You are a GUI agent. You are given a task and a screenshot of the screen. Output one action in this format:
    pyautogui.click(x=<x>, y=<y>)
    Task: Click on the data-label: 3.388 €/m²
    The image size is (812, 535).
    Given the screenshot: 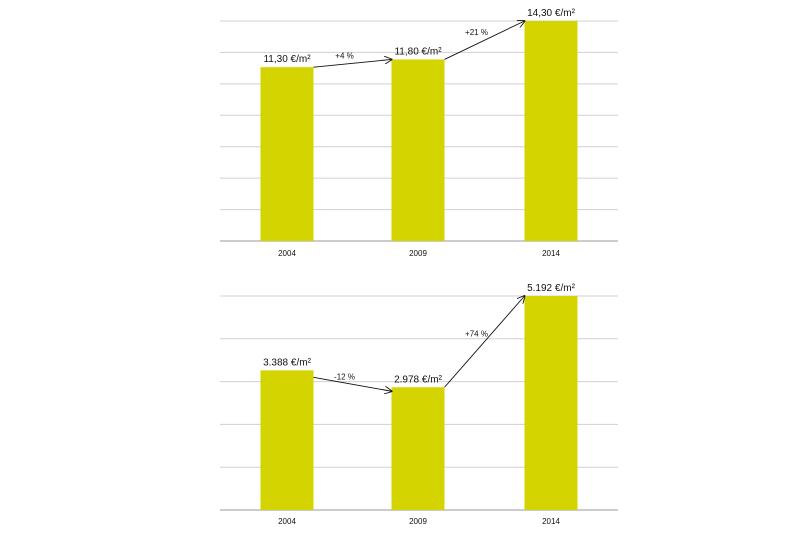 What is the action you would take?
    pyautogui.click(x=287, y=362)
    